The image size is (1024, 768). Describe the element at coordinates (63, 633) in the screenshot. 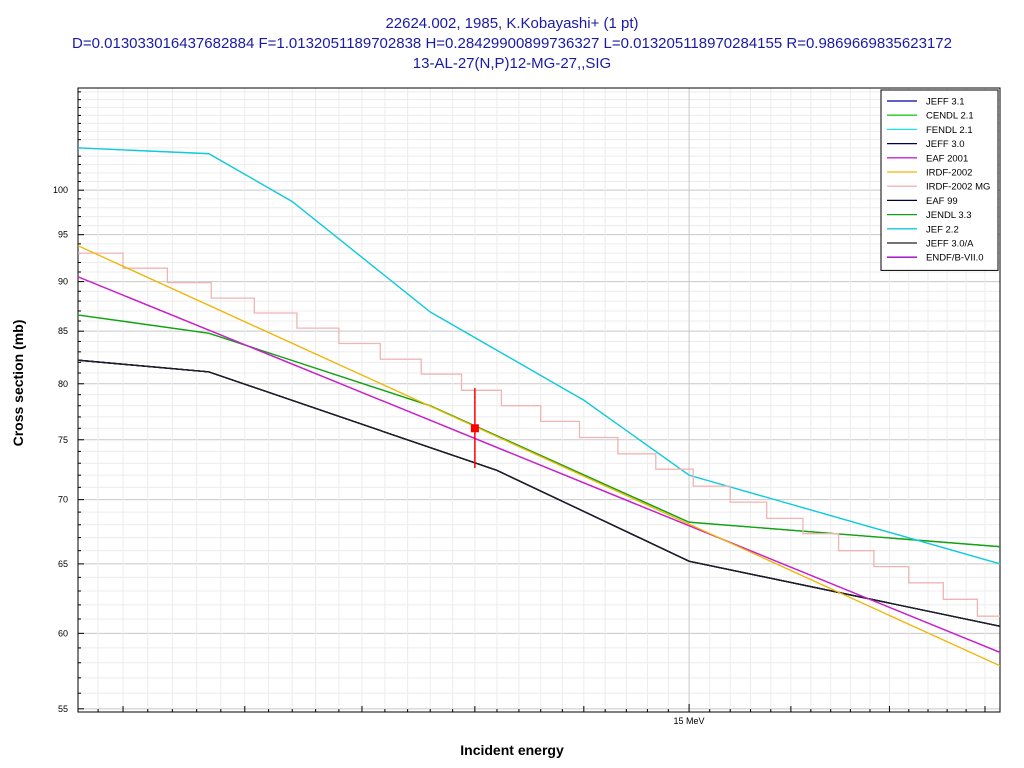

I see `y-tick-label: 60` at that location.